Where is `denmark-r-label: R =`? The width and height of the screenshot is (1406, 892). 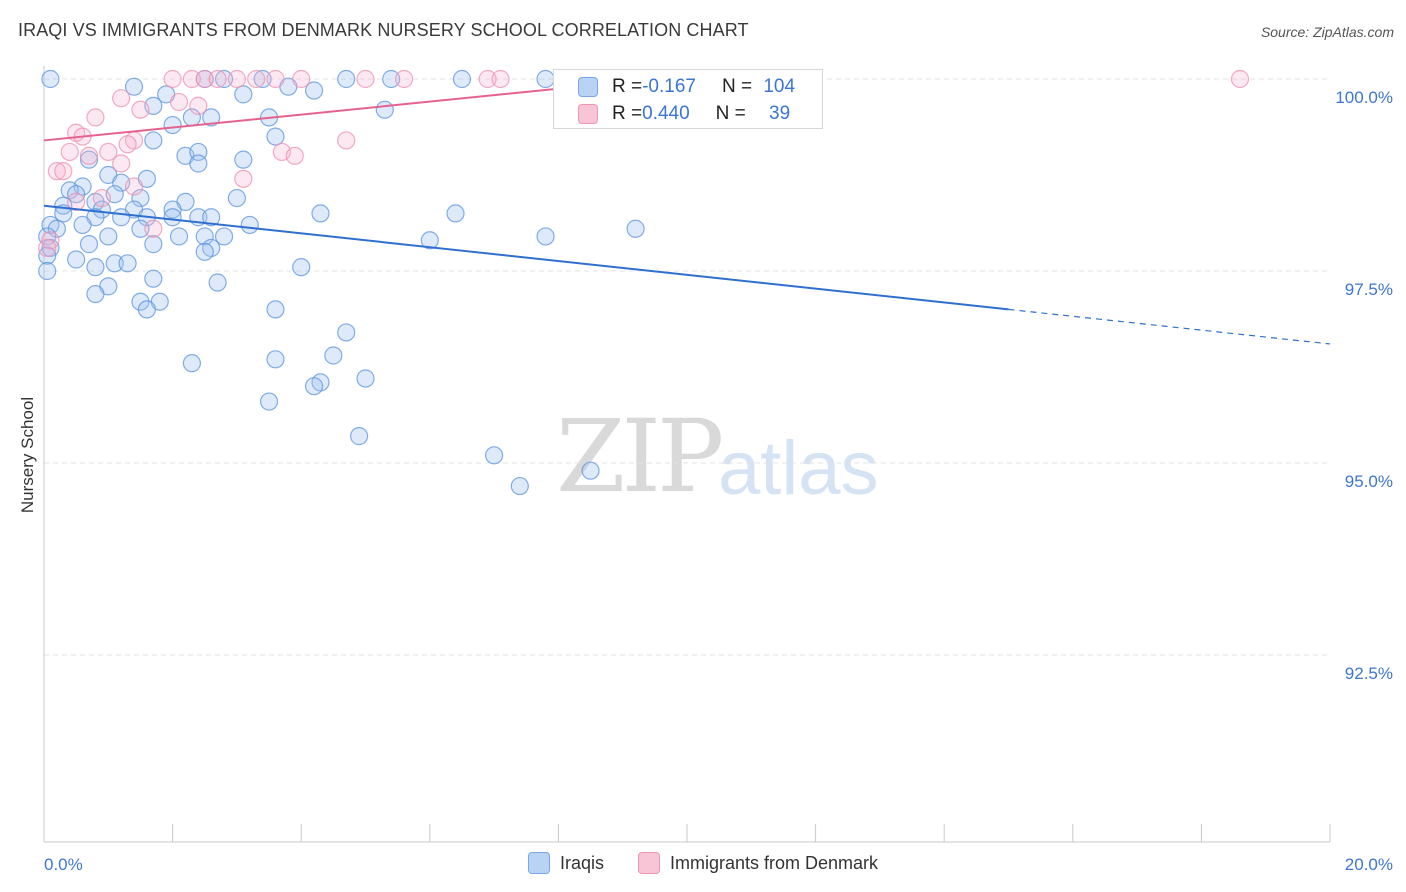
denmark-r-label: R = is located at coordinates (627, 113).